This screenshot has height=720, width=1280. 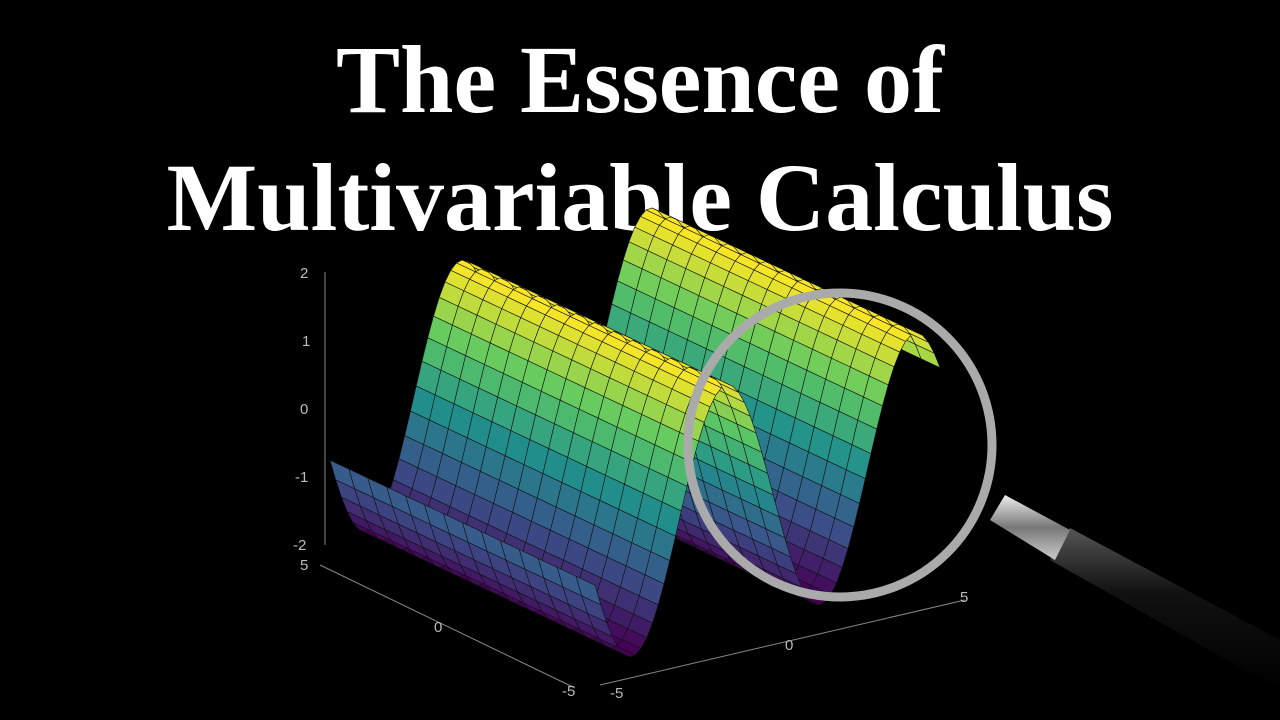 I want to click on z-tick-label: 2, so click(x=304, y=273).